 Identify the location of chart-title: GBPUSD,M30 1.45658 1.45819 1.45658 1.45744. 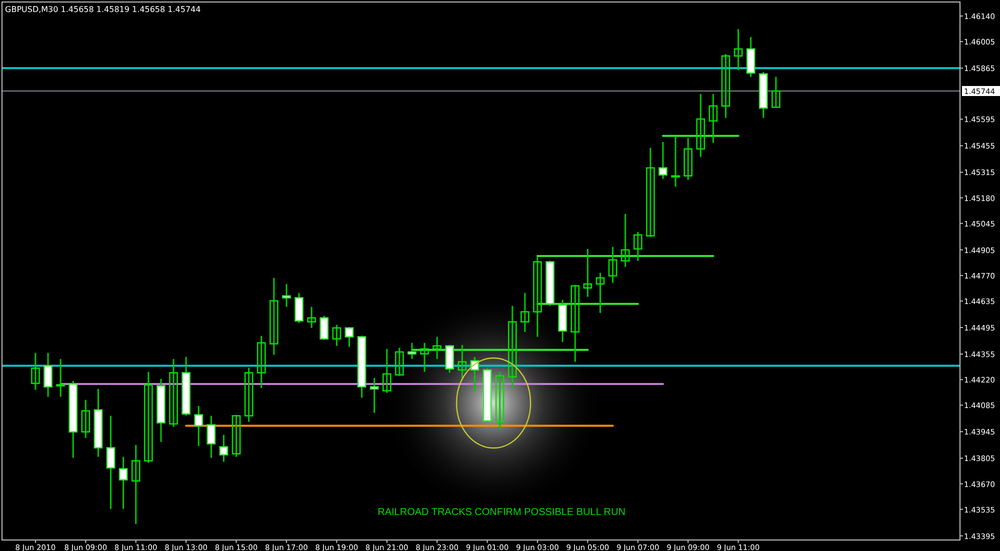
(103, 9).